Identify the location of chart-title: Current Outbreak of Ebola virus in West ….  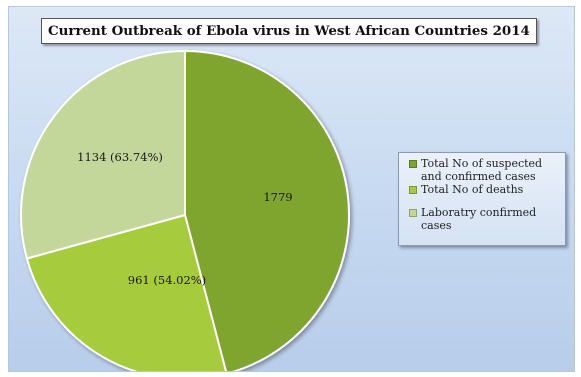
(289, 31).